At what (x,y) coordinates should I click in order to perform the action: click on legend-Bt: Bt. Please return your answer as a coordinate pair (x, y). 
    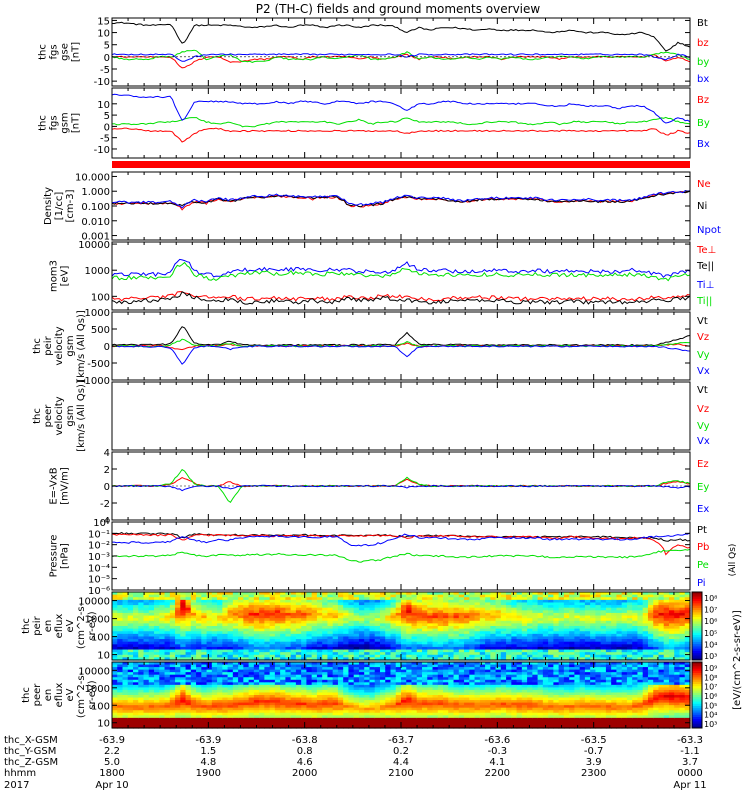
    Looking at the image, I should click on (702, 23).